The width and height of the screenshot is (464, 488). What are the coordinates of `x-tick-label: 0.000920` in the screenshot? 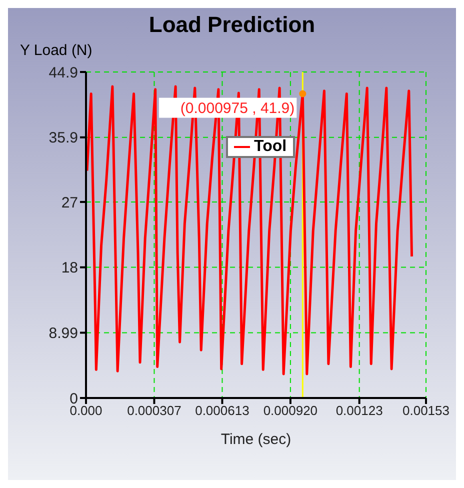 It's located at (290, 410).